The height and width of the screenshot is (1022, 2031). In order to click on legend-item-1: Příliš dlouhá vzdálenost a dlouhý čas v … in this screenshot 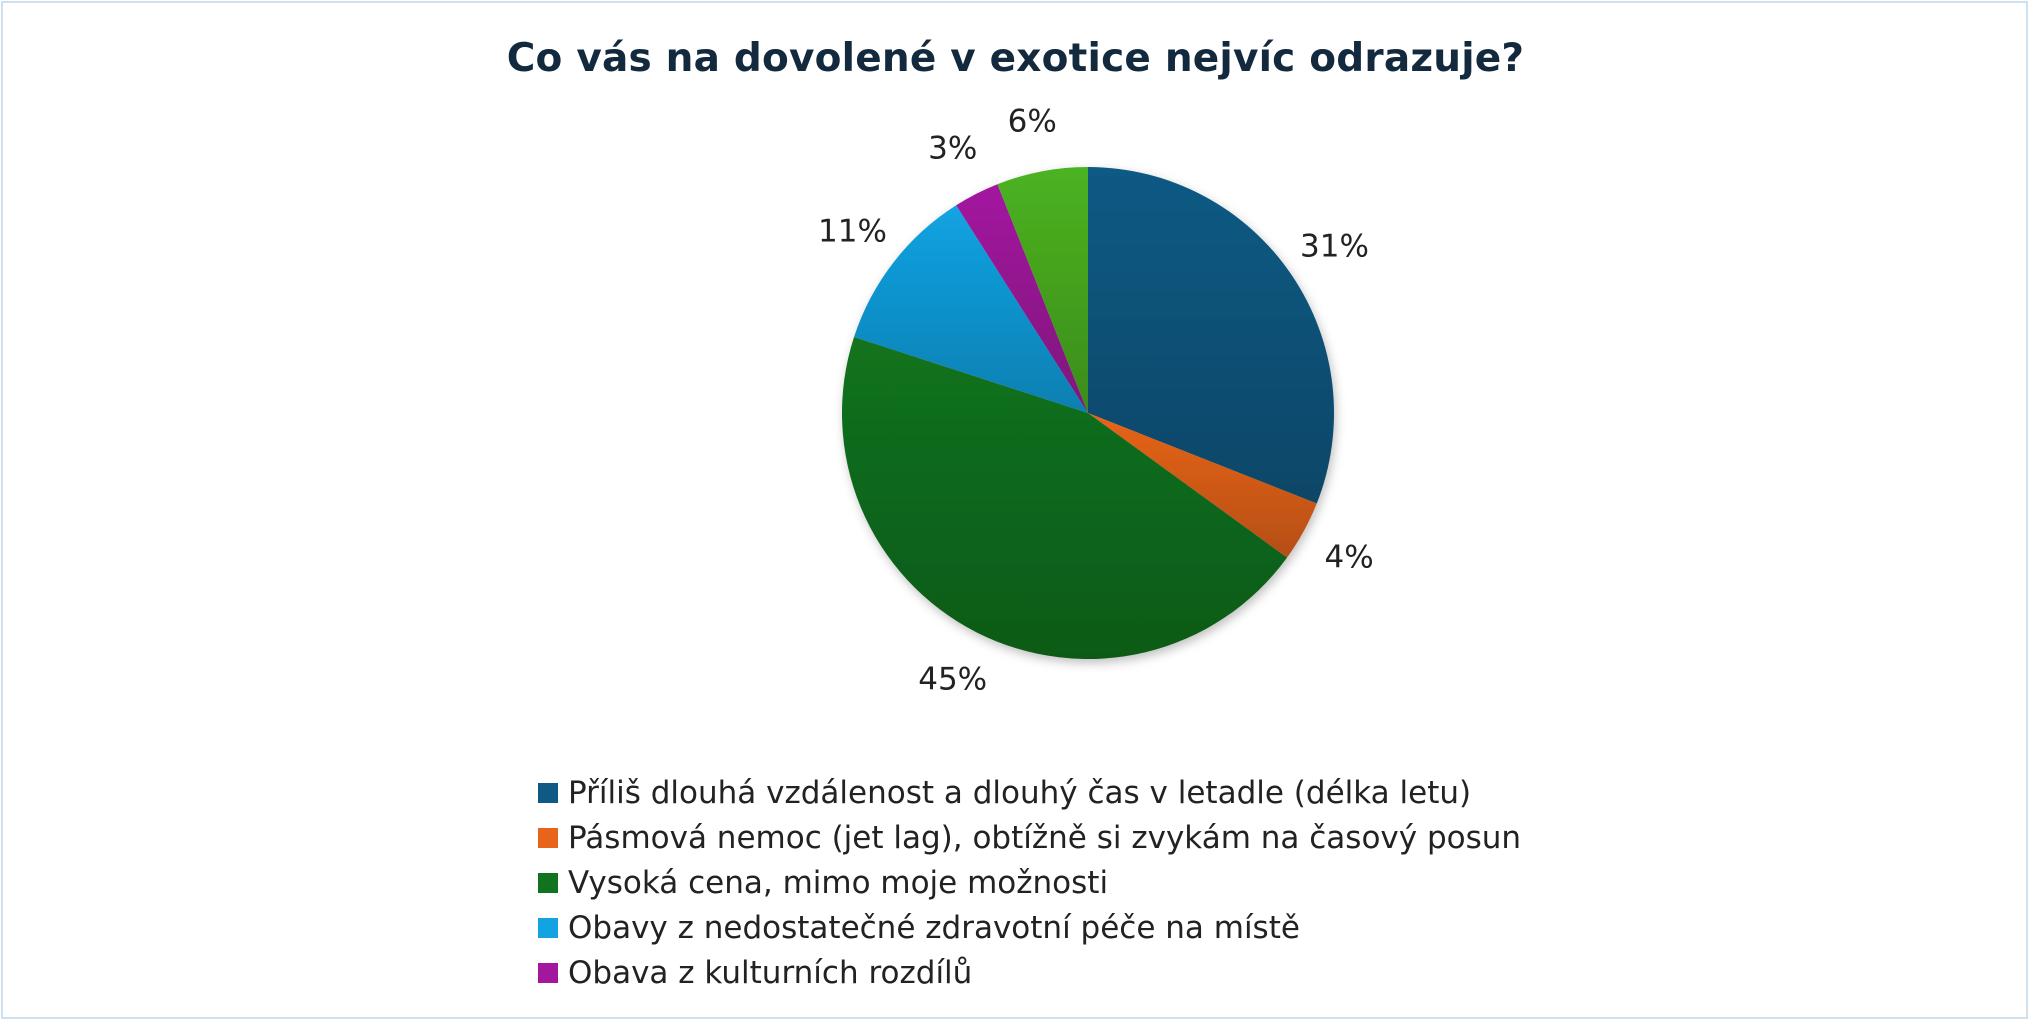, I will do `click(1029, 792)`.